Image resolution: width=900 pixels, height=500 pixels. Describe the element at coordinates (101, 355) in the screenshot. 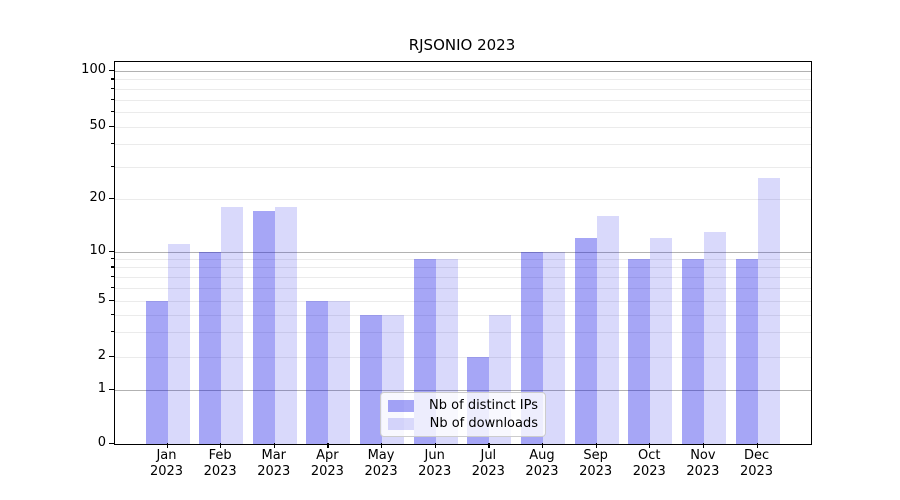

I see `y-tick-label: 2` at that location.